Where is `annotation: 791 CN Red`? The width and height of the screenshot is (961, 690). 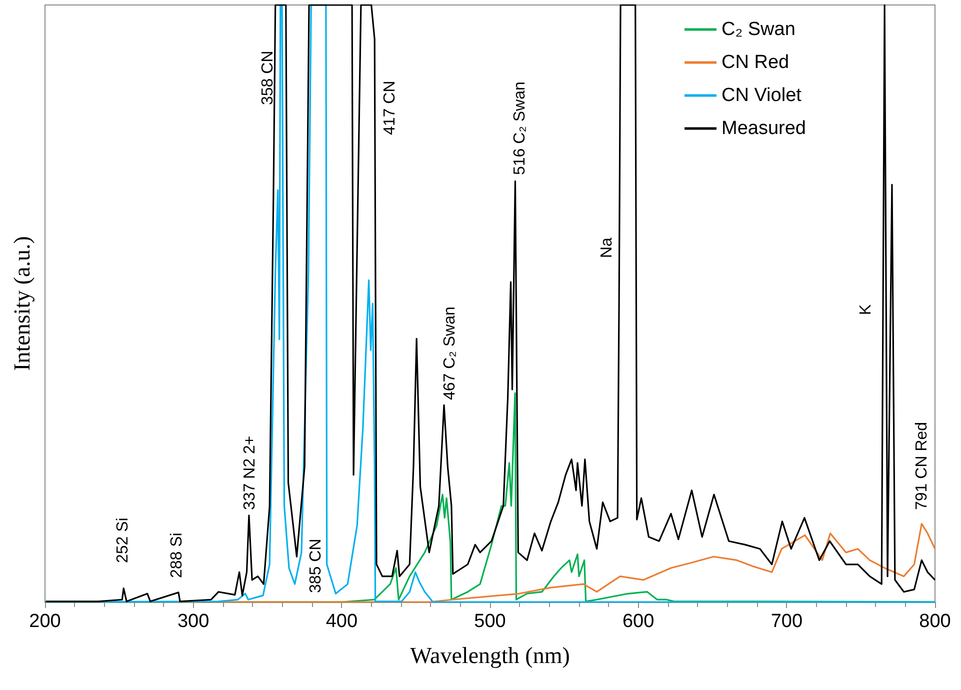
annotation: 791 CN Red is located at coordinates (922, 466).